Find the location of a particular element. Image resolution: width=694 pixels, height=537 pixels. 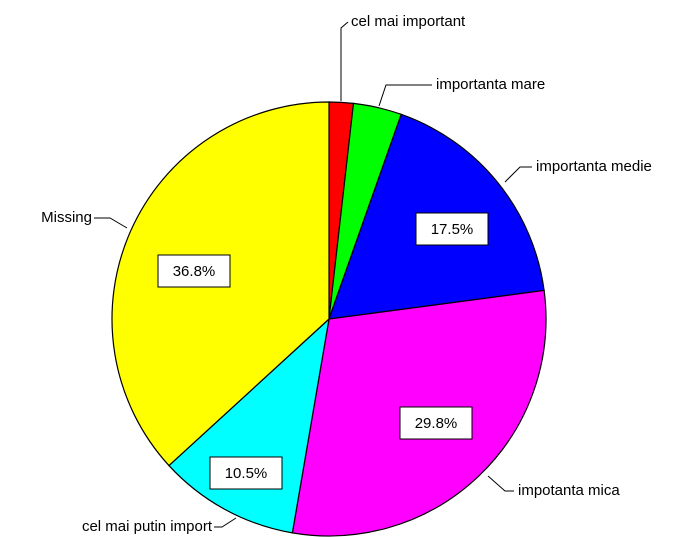

slice-label: impotanta mica is located at coordinates (569, 490).